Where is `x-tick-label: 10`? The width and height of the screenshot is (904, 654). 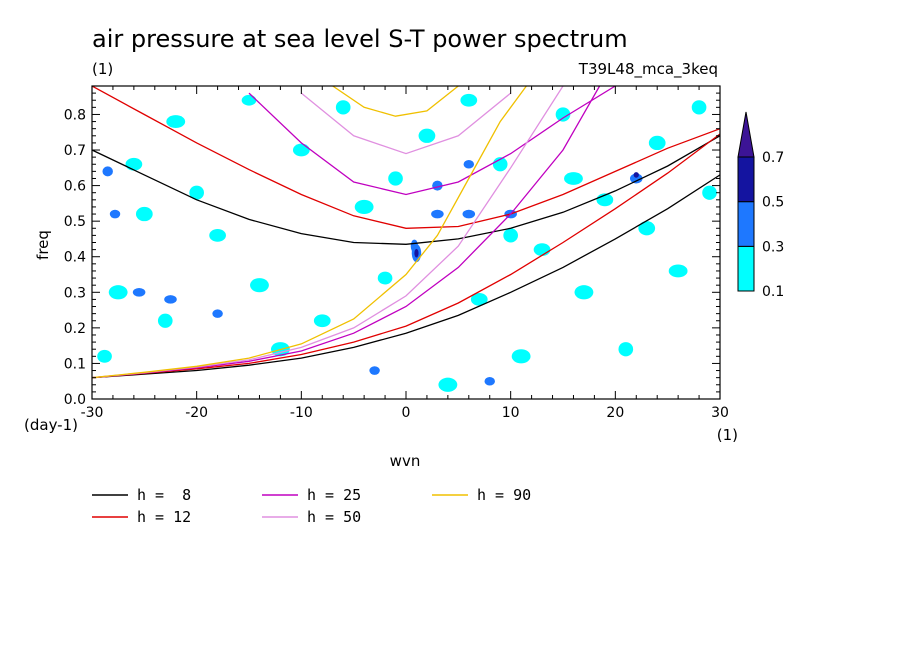 x-tick-label: 10 is located at coordinates (511, 413).